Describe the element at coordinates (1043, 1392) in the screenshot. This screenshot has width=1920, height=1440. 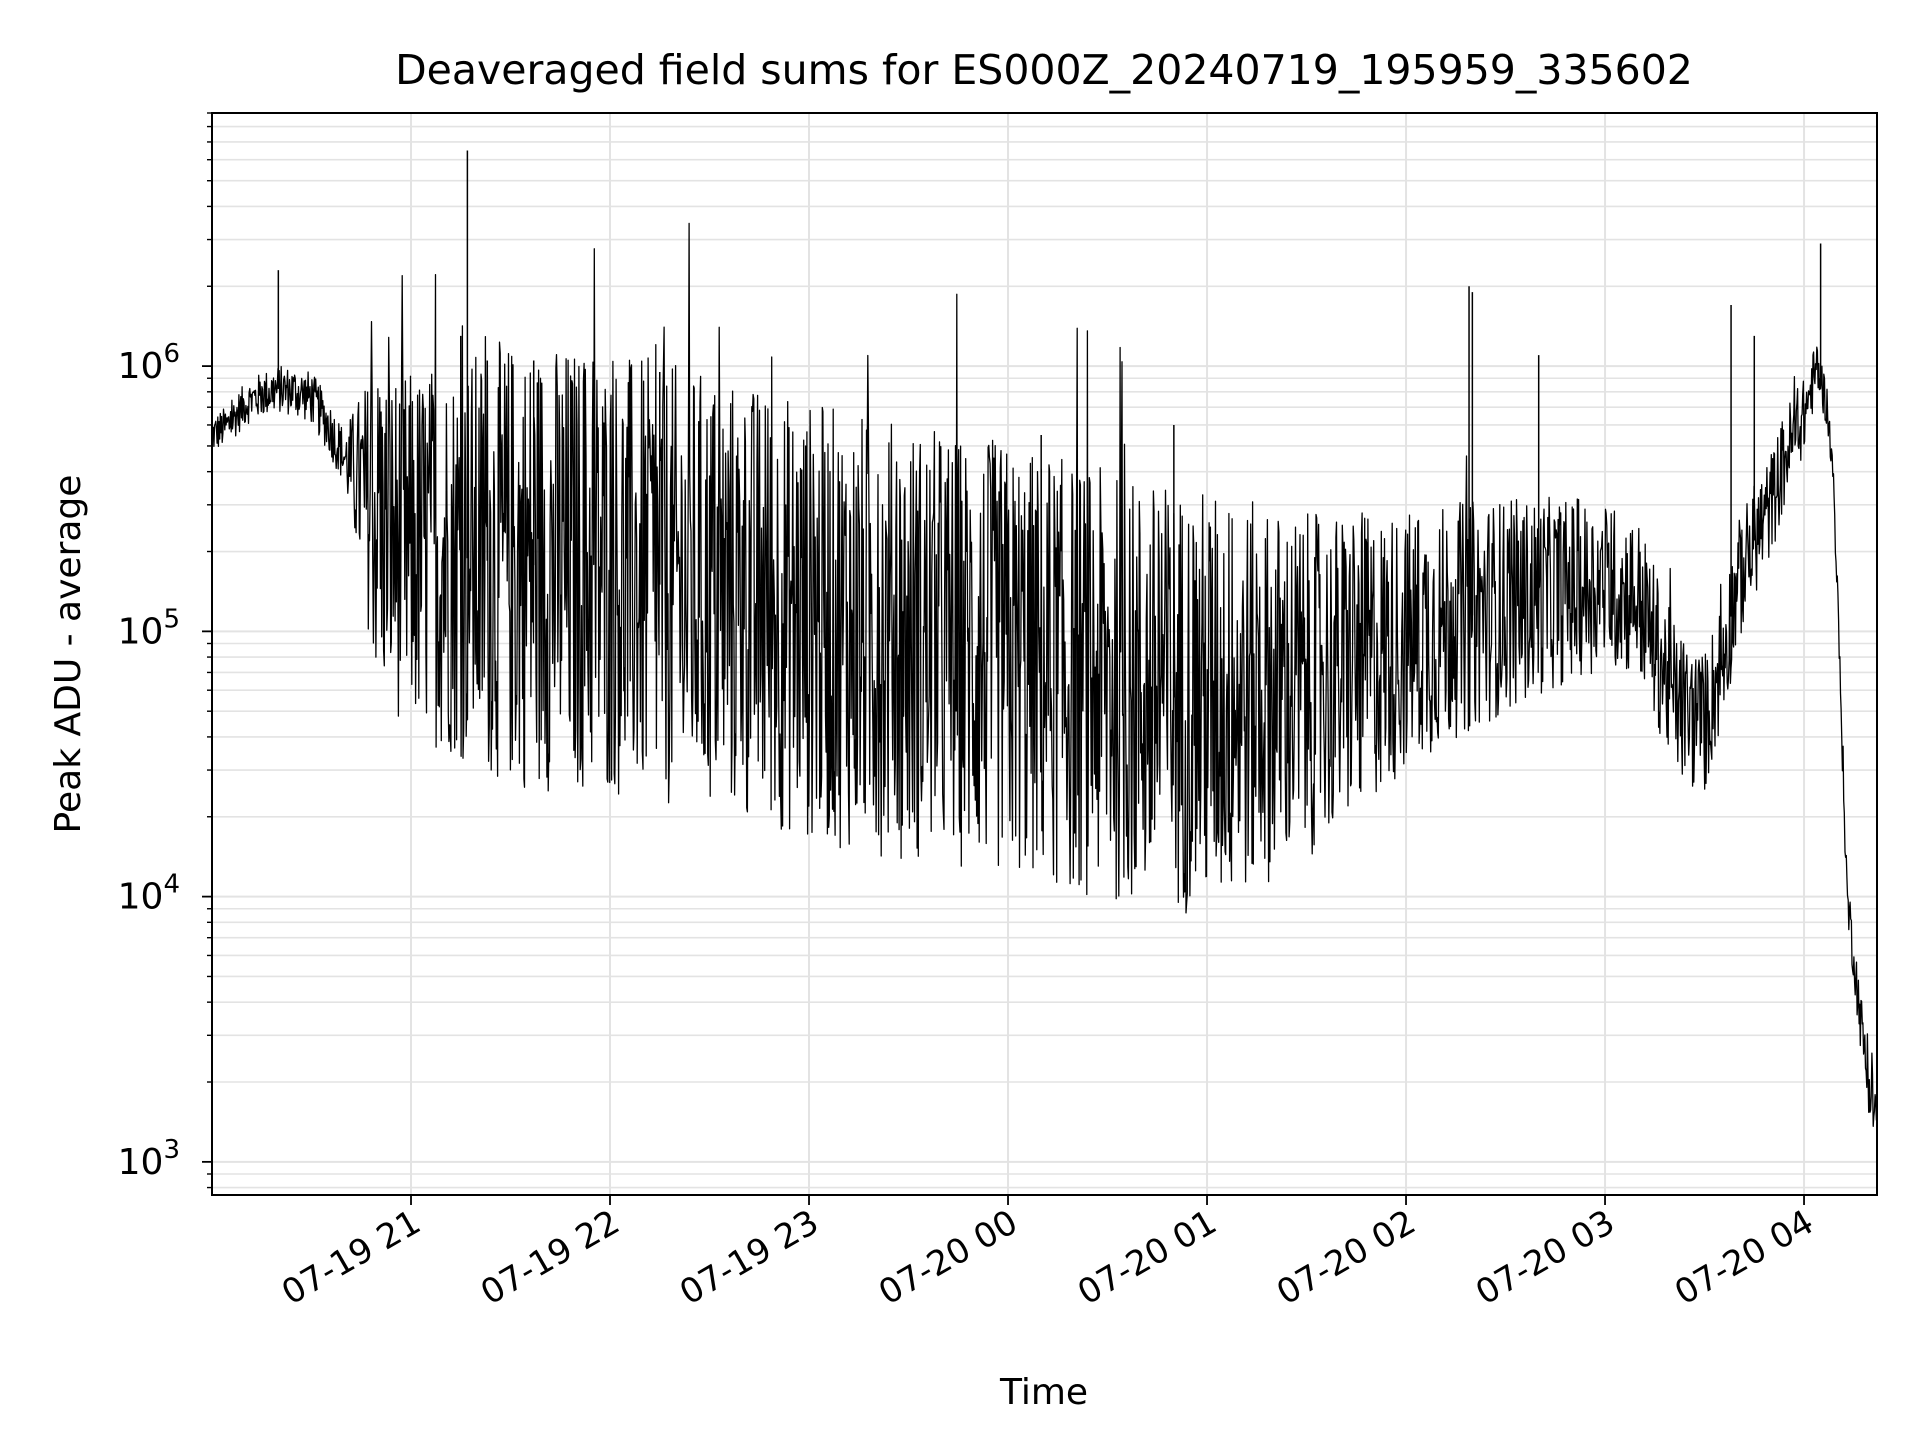
I see `x-axis-label: Time` at that location.